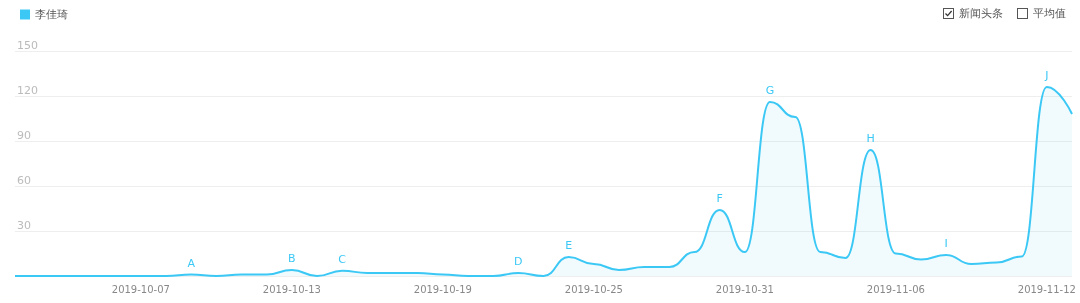 The height and width of the screenshot is (303, 1080). What do you see at coordinates (895, 289) in the screenshot?
I see `x-tick-label: 2019-11-06` at bounding box center [895, 289].